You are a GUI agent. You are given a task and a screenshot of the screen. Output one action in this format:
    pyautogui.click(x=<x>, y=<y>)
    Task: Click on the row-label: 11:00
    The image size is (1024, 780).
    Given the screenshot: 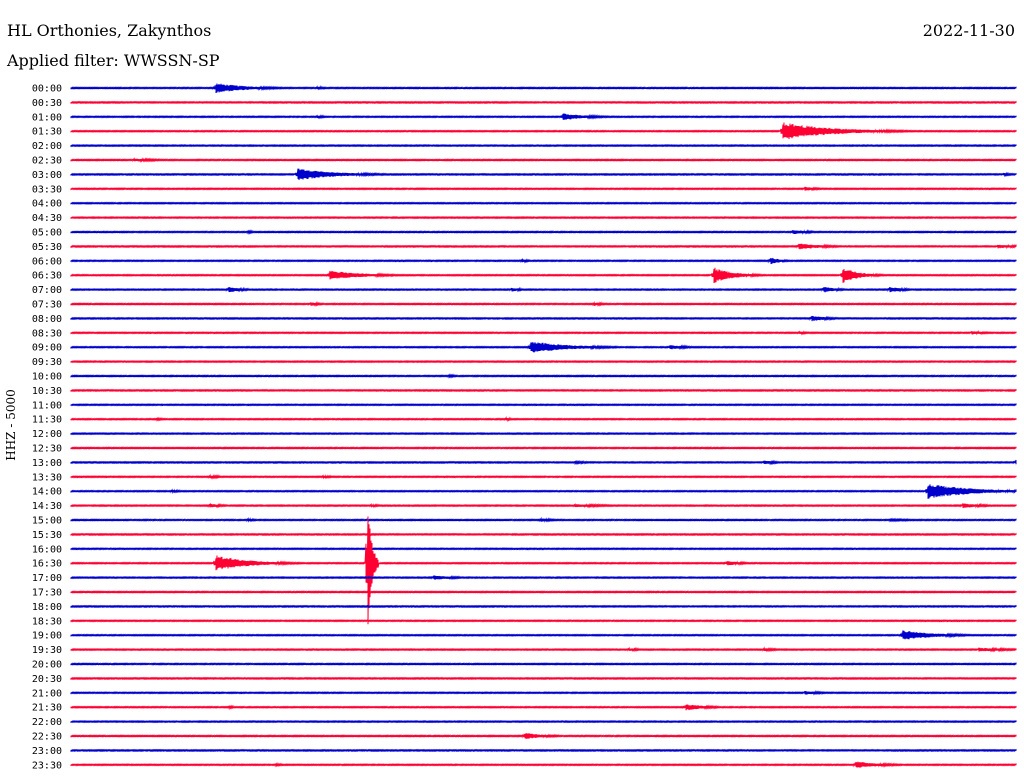 What is the action you would take?
    pyautogui.click(x=47, y=405)
    